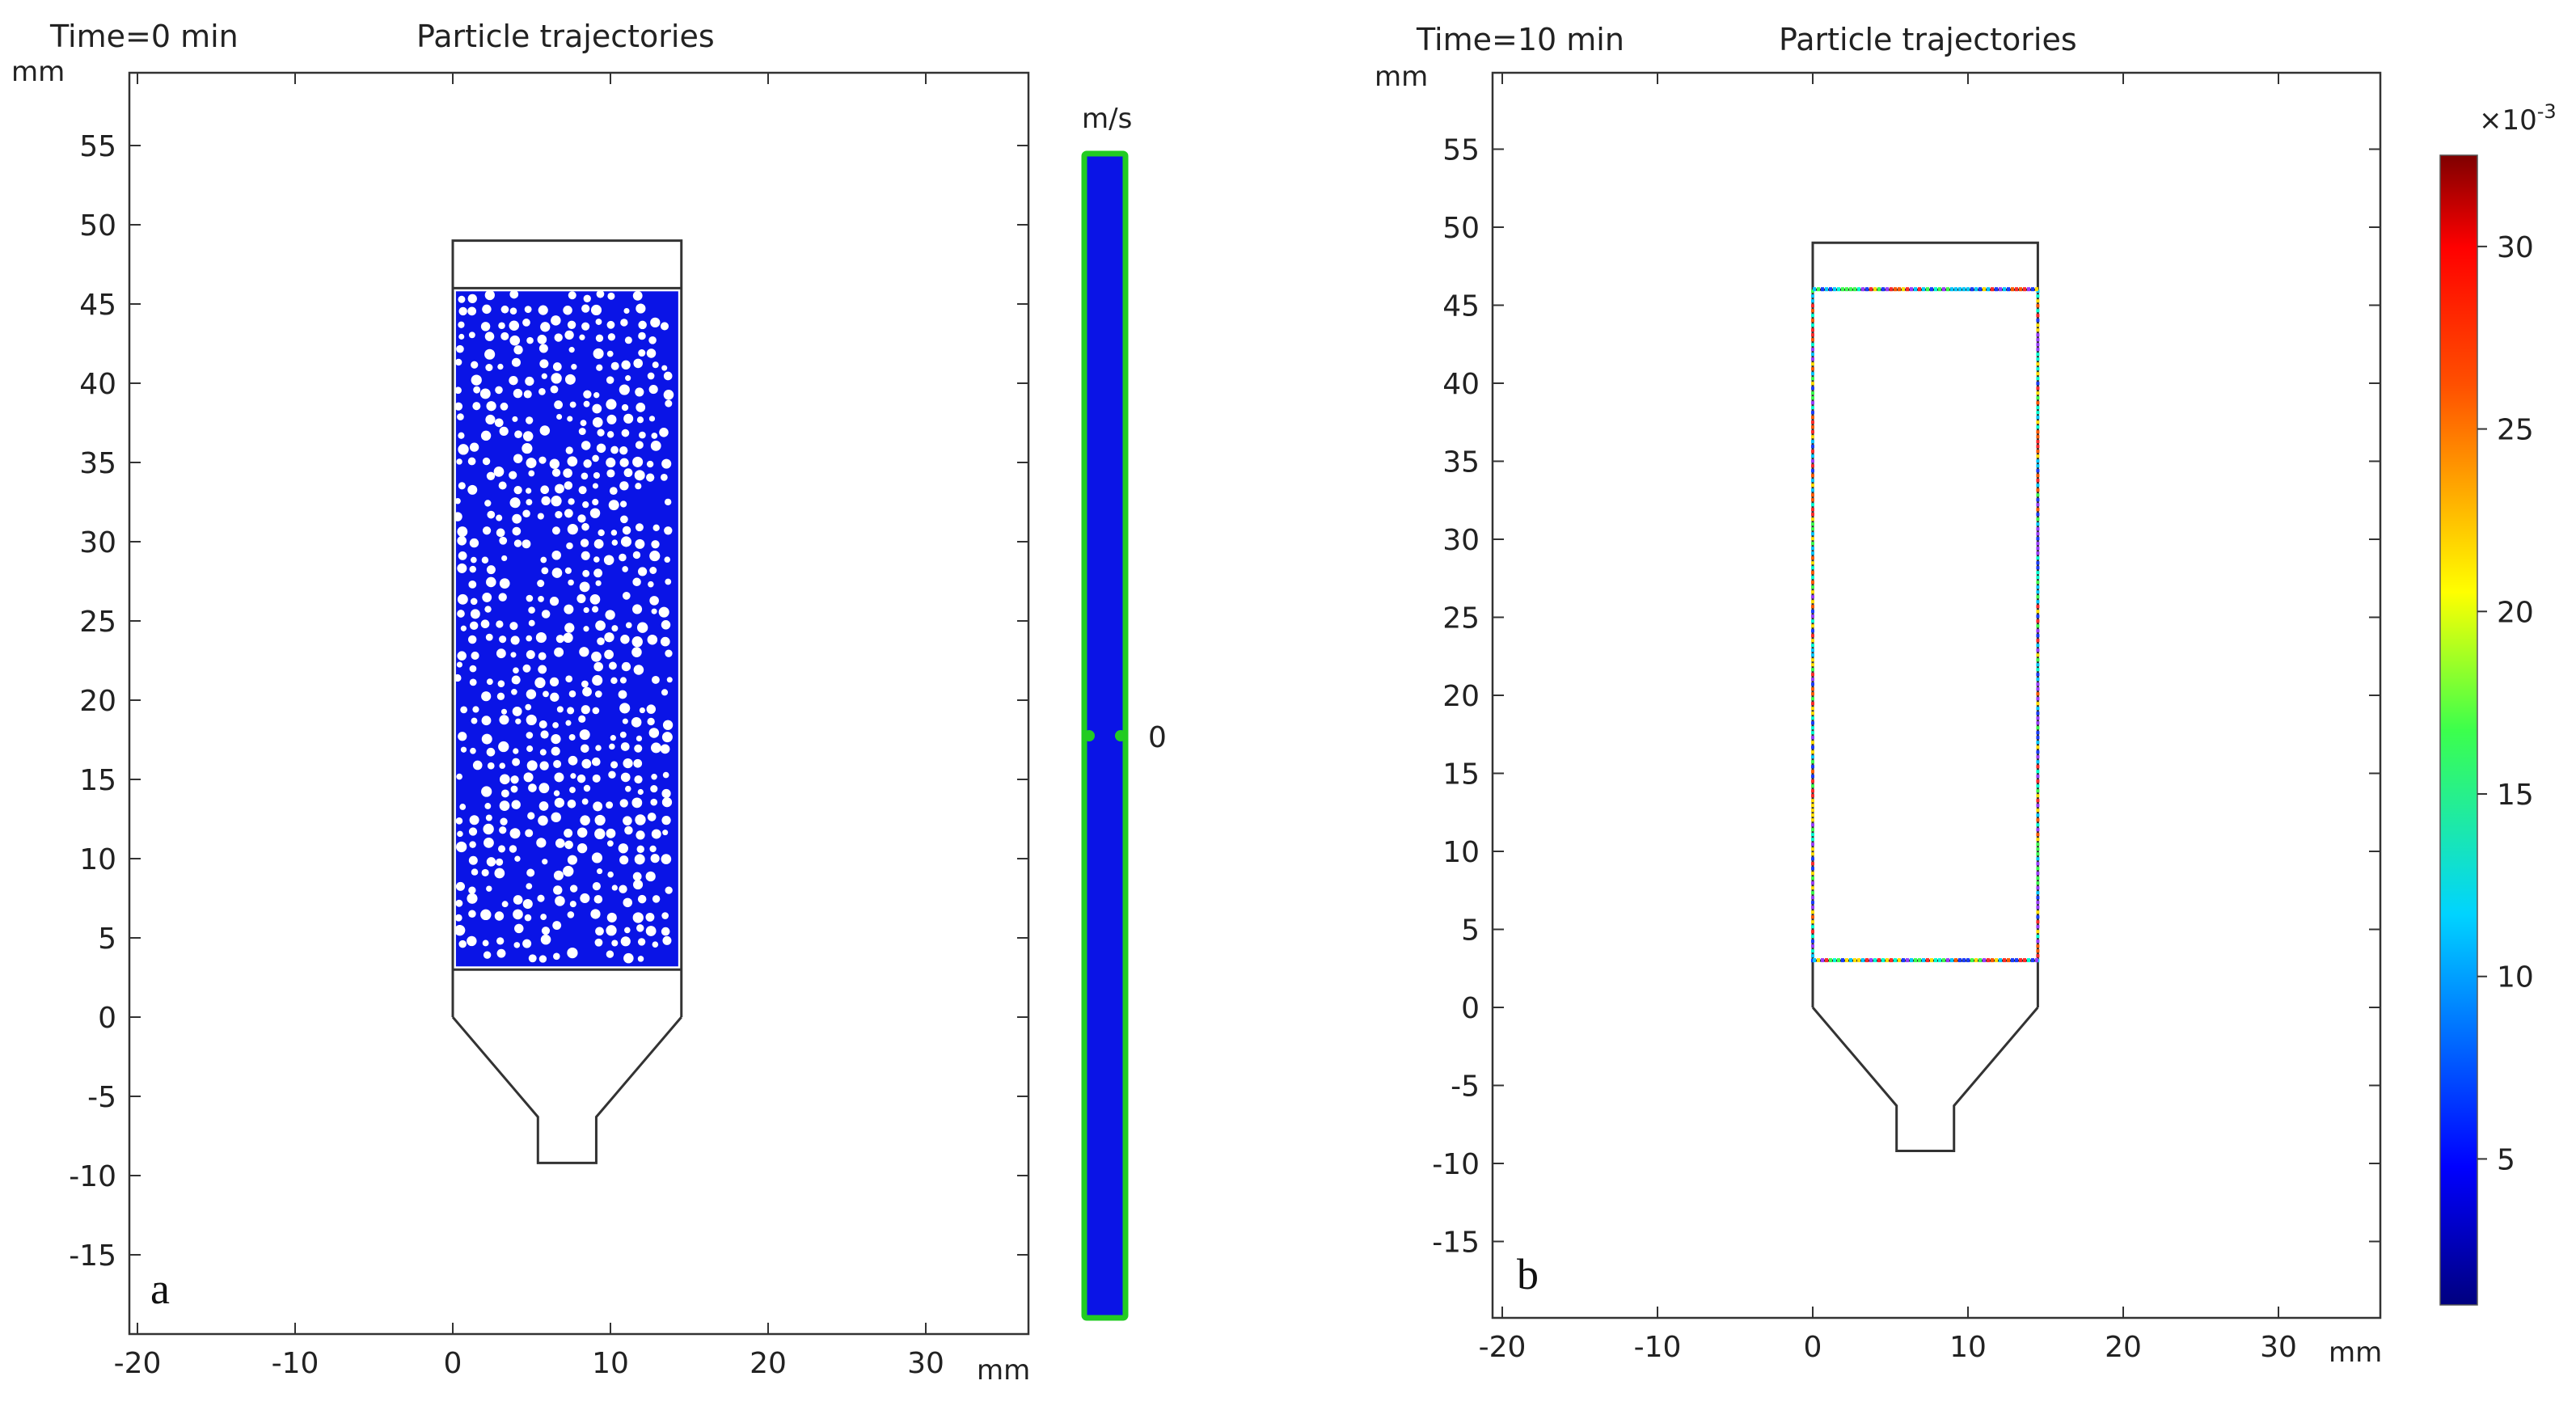 This screenshot has width=2576, height=1406. I want to click on y-tick-label: 55, so click(97, 146).